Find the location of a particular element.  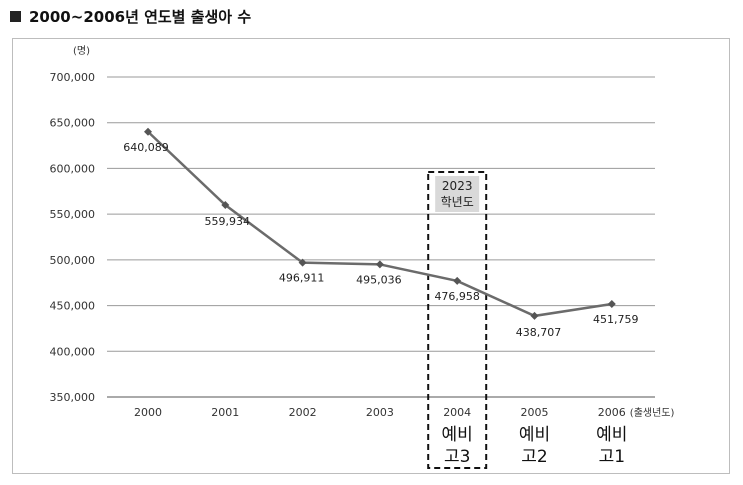

y-tick-label-650000: 650,000 is located at coordinates (73, 123).